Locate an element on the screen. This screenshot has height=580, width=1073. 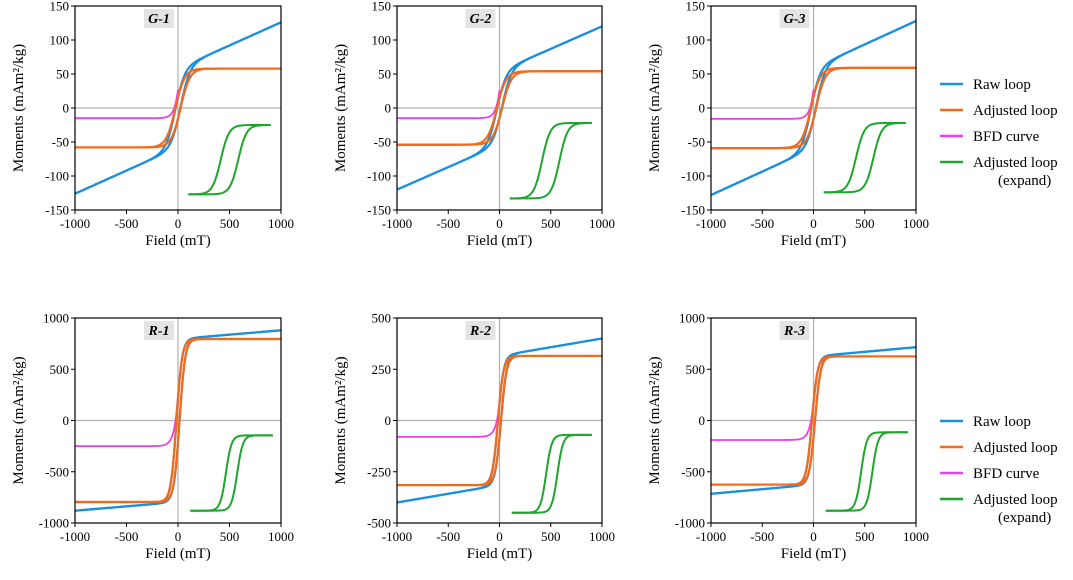
expand-loop-upper is located at coordinates (550, 160).